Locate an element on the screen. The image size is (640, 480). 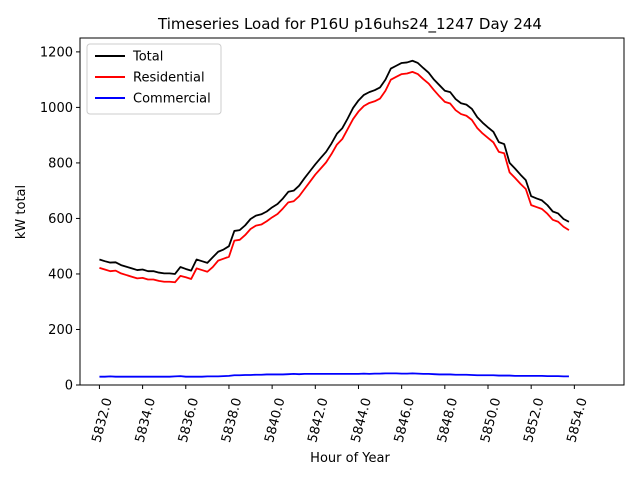
y-tick-label: 0 is located at coordinates (69, 386).